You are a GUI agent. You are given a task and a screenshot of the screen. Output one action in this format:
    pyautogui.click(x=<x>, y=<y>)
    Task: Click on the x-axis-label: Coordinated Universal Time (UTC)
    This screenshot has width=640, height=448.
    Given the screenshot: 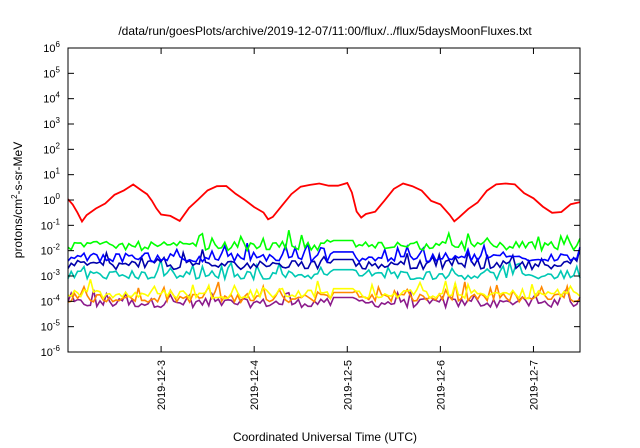 What is the action you would take?
    pyautogui.click(x=325, y=437)
    